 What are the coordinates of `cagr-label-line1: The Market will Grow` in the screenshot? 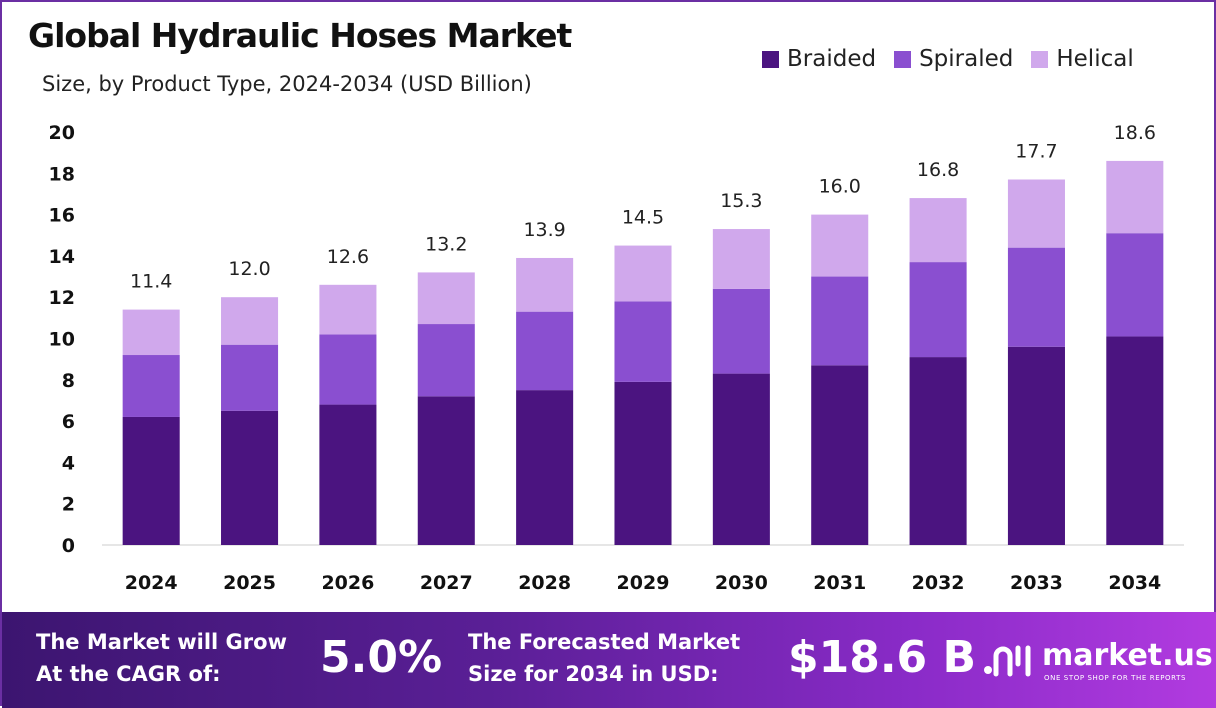 It's located at (161, 642).